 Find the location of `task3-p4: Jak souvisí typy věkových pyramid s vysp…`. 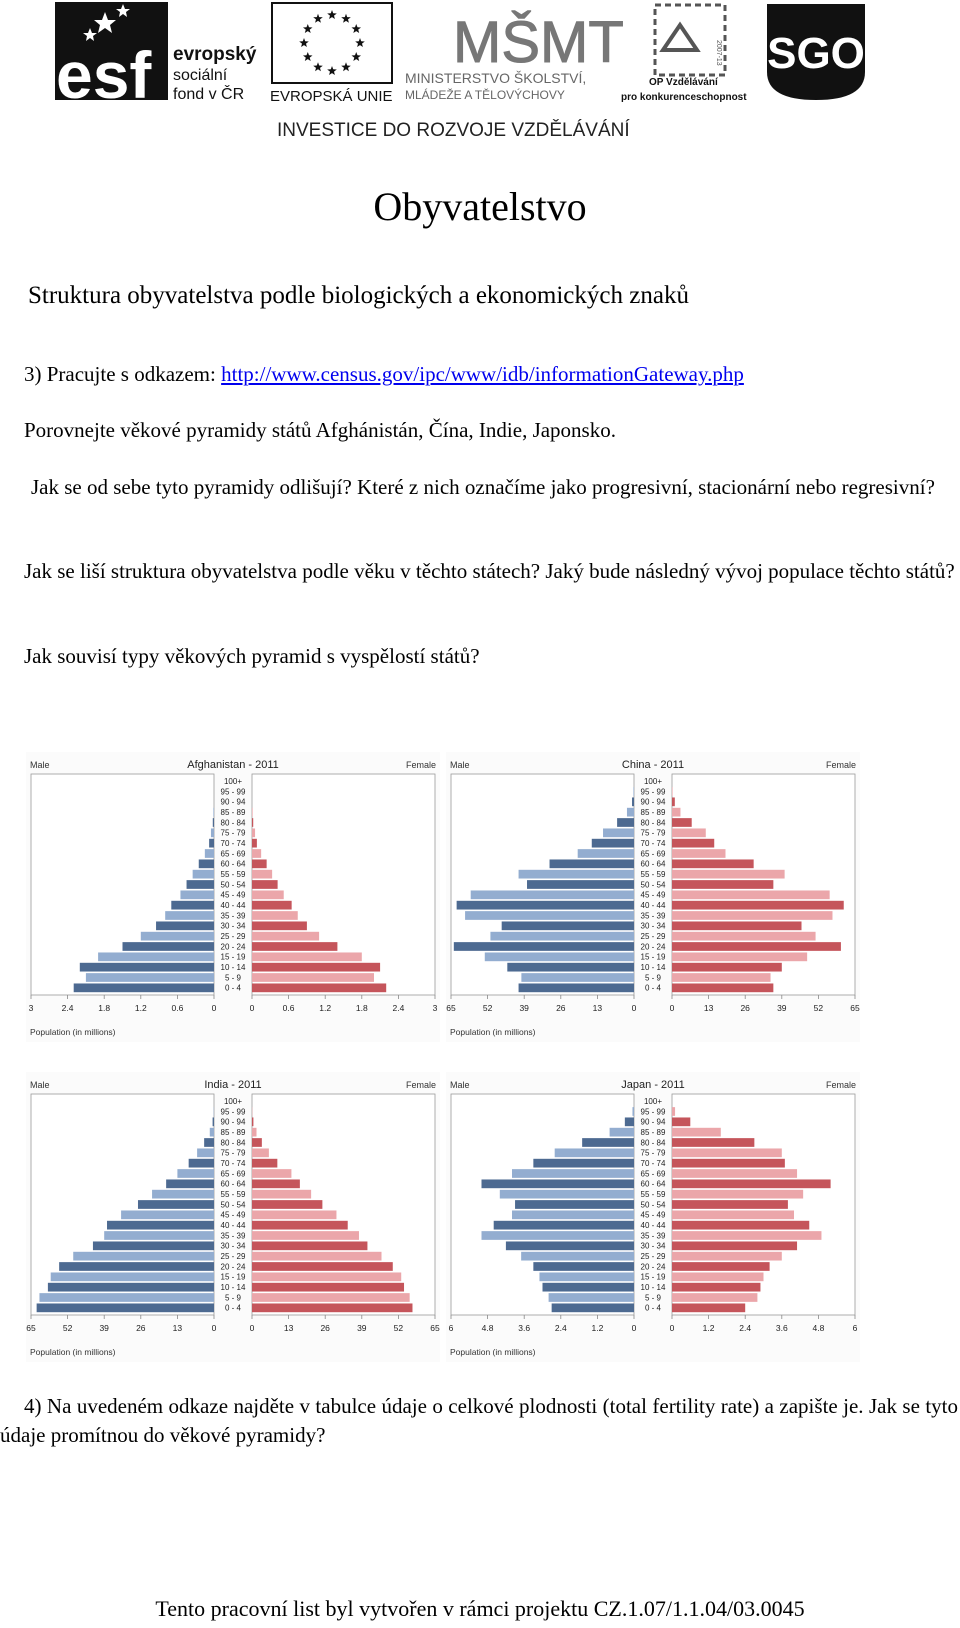

task3-p4: Jak souvisí typy věkových pyramid s vysp… is located at coordinates (252, 656).